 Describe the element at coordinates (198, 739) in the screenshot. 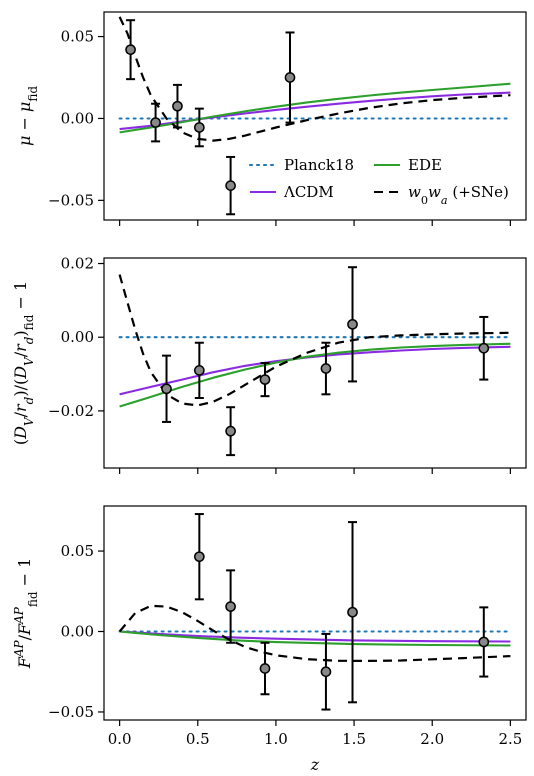

I see `x-tick-label: 0.5` at that location.